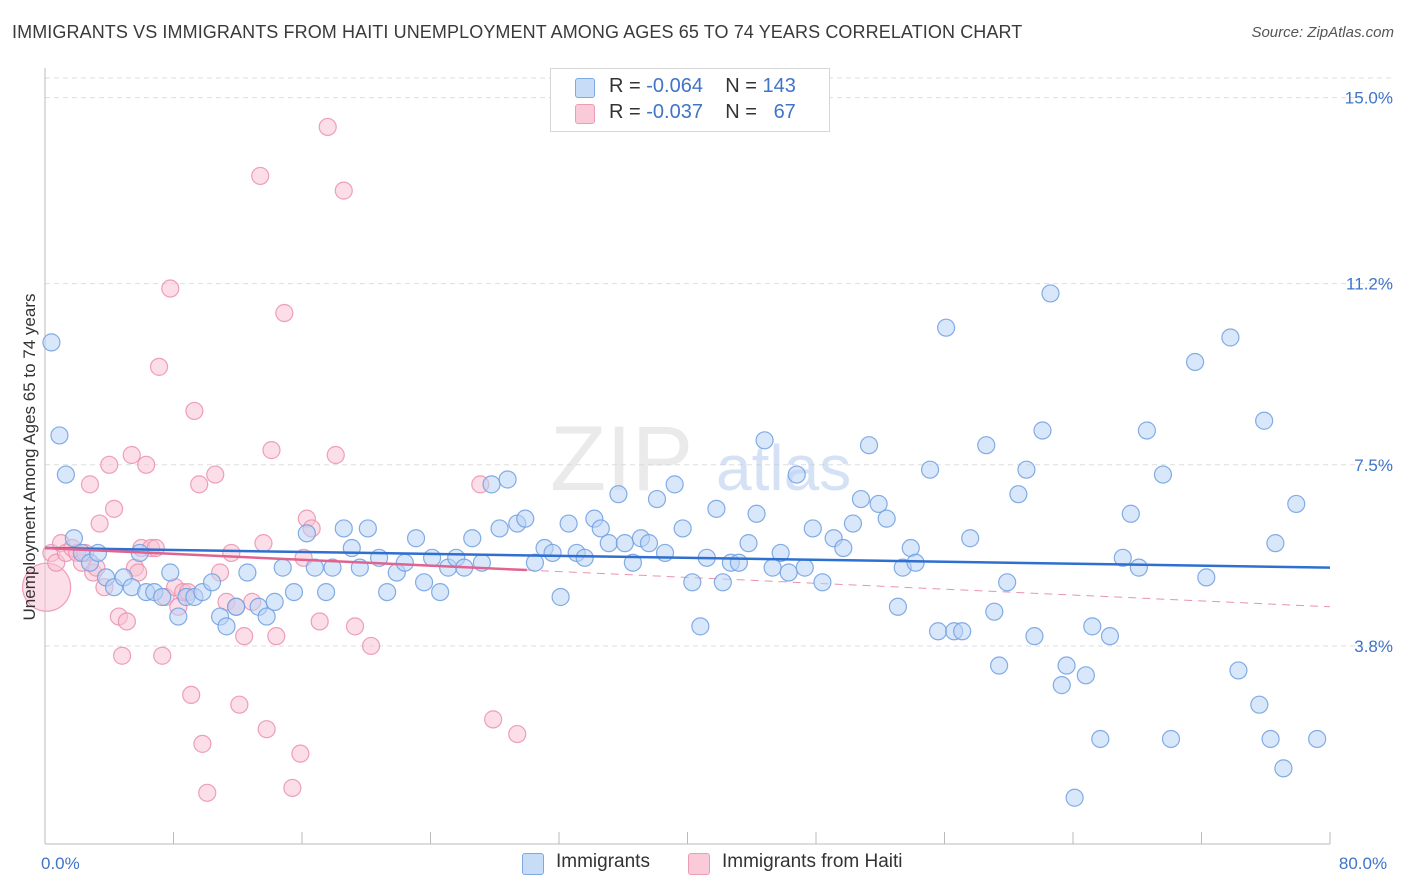  Describe the element at coordinates (928, 588) in the screenshot. I see `trend-lines-dashed` at that location.